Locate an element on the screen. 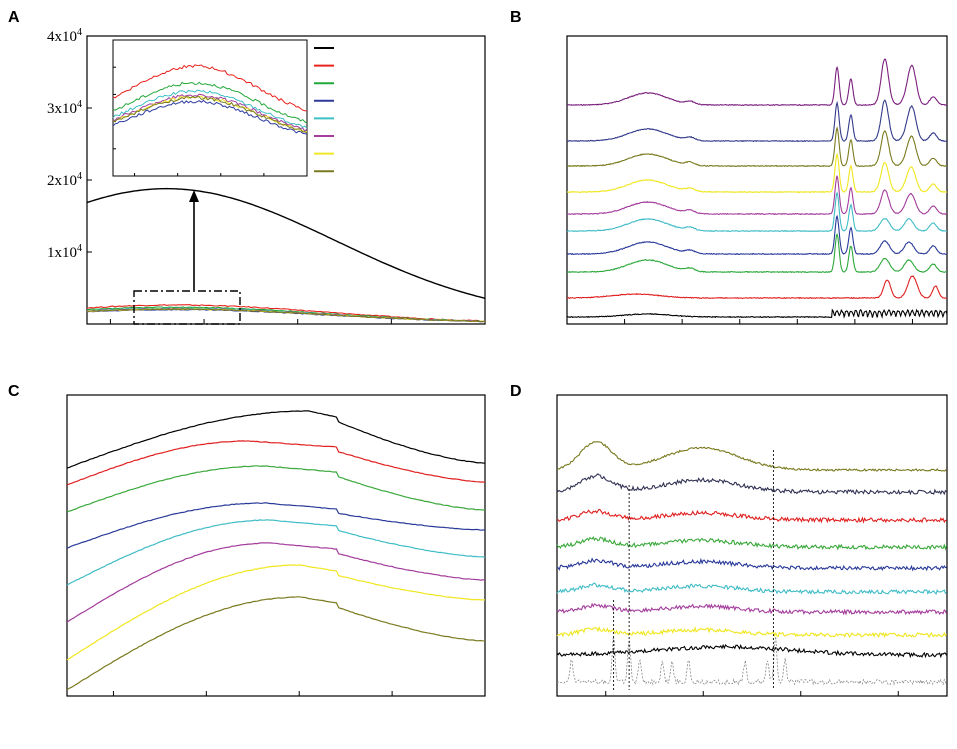 This screenshot has width=957, height=749. zoom-arrowhead is located at coordinates (194, 196).